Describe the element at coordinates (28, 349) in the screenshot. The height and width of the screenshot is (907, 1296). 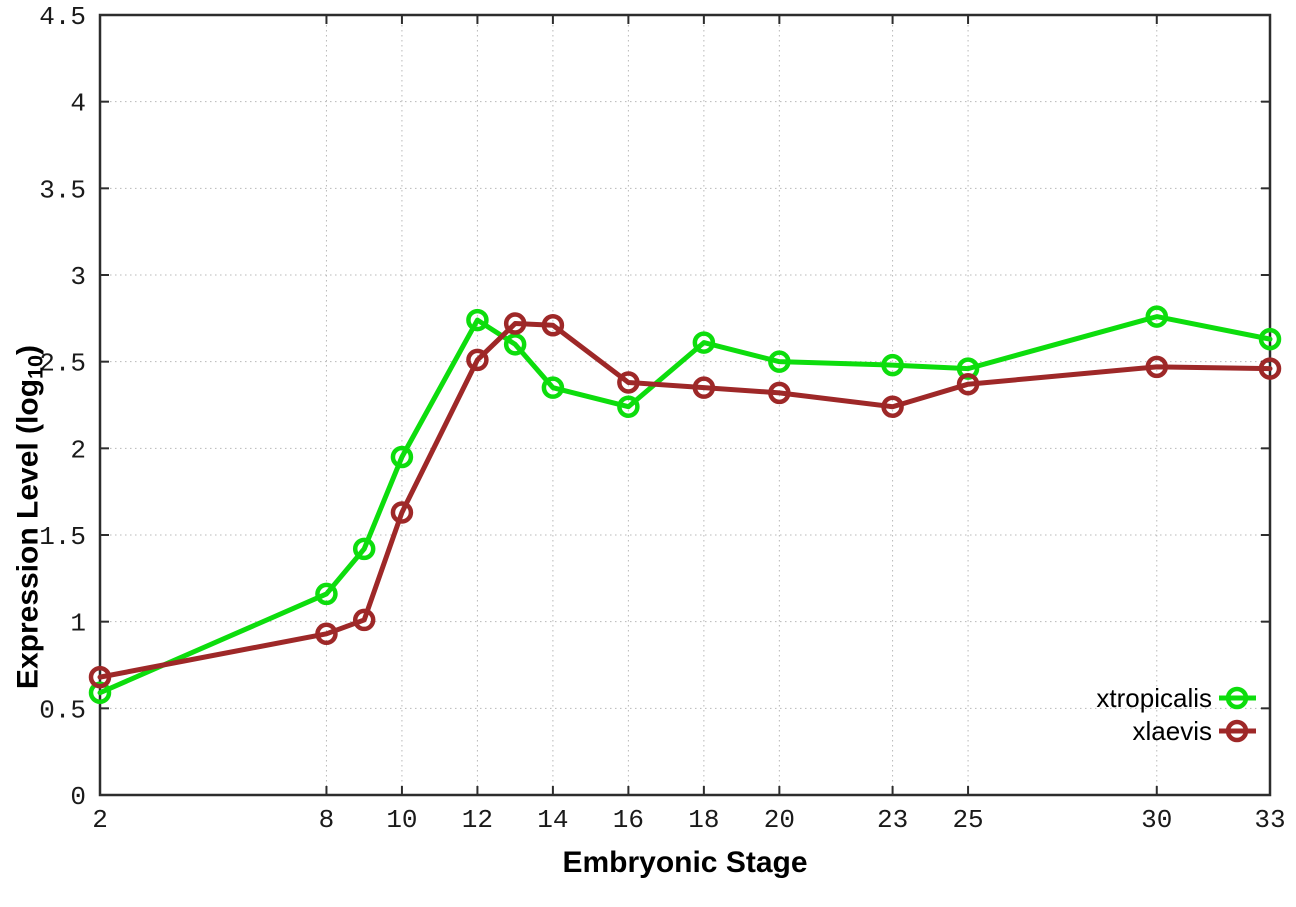
I see `y-axis-title-close: )` at that location.